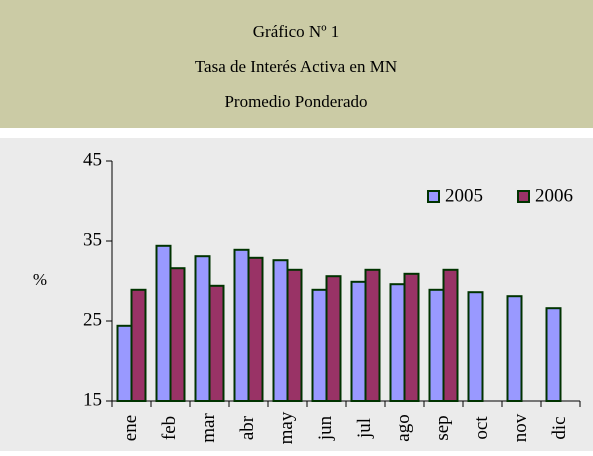  Describe the element at coordinates (559, 427) in the screenshot. I see `x-tick-label: dic` at that location.